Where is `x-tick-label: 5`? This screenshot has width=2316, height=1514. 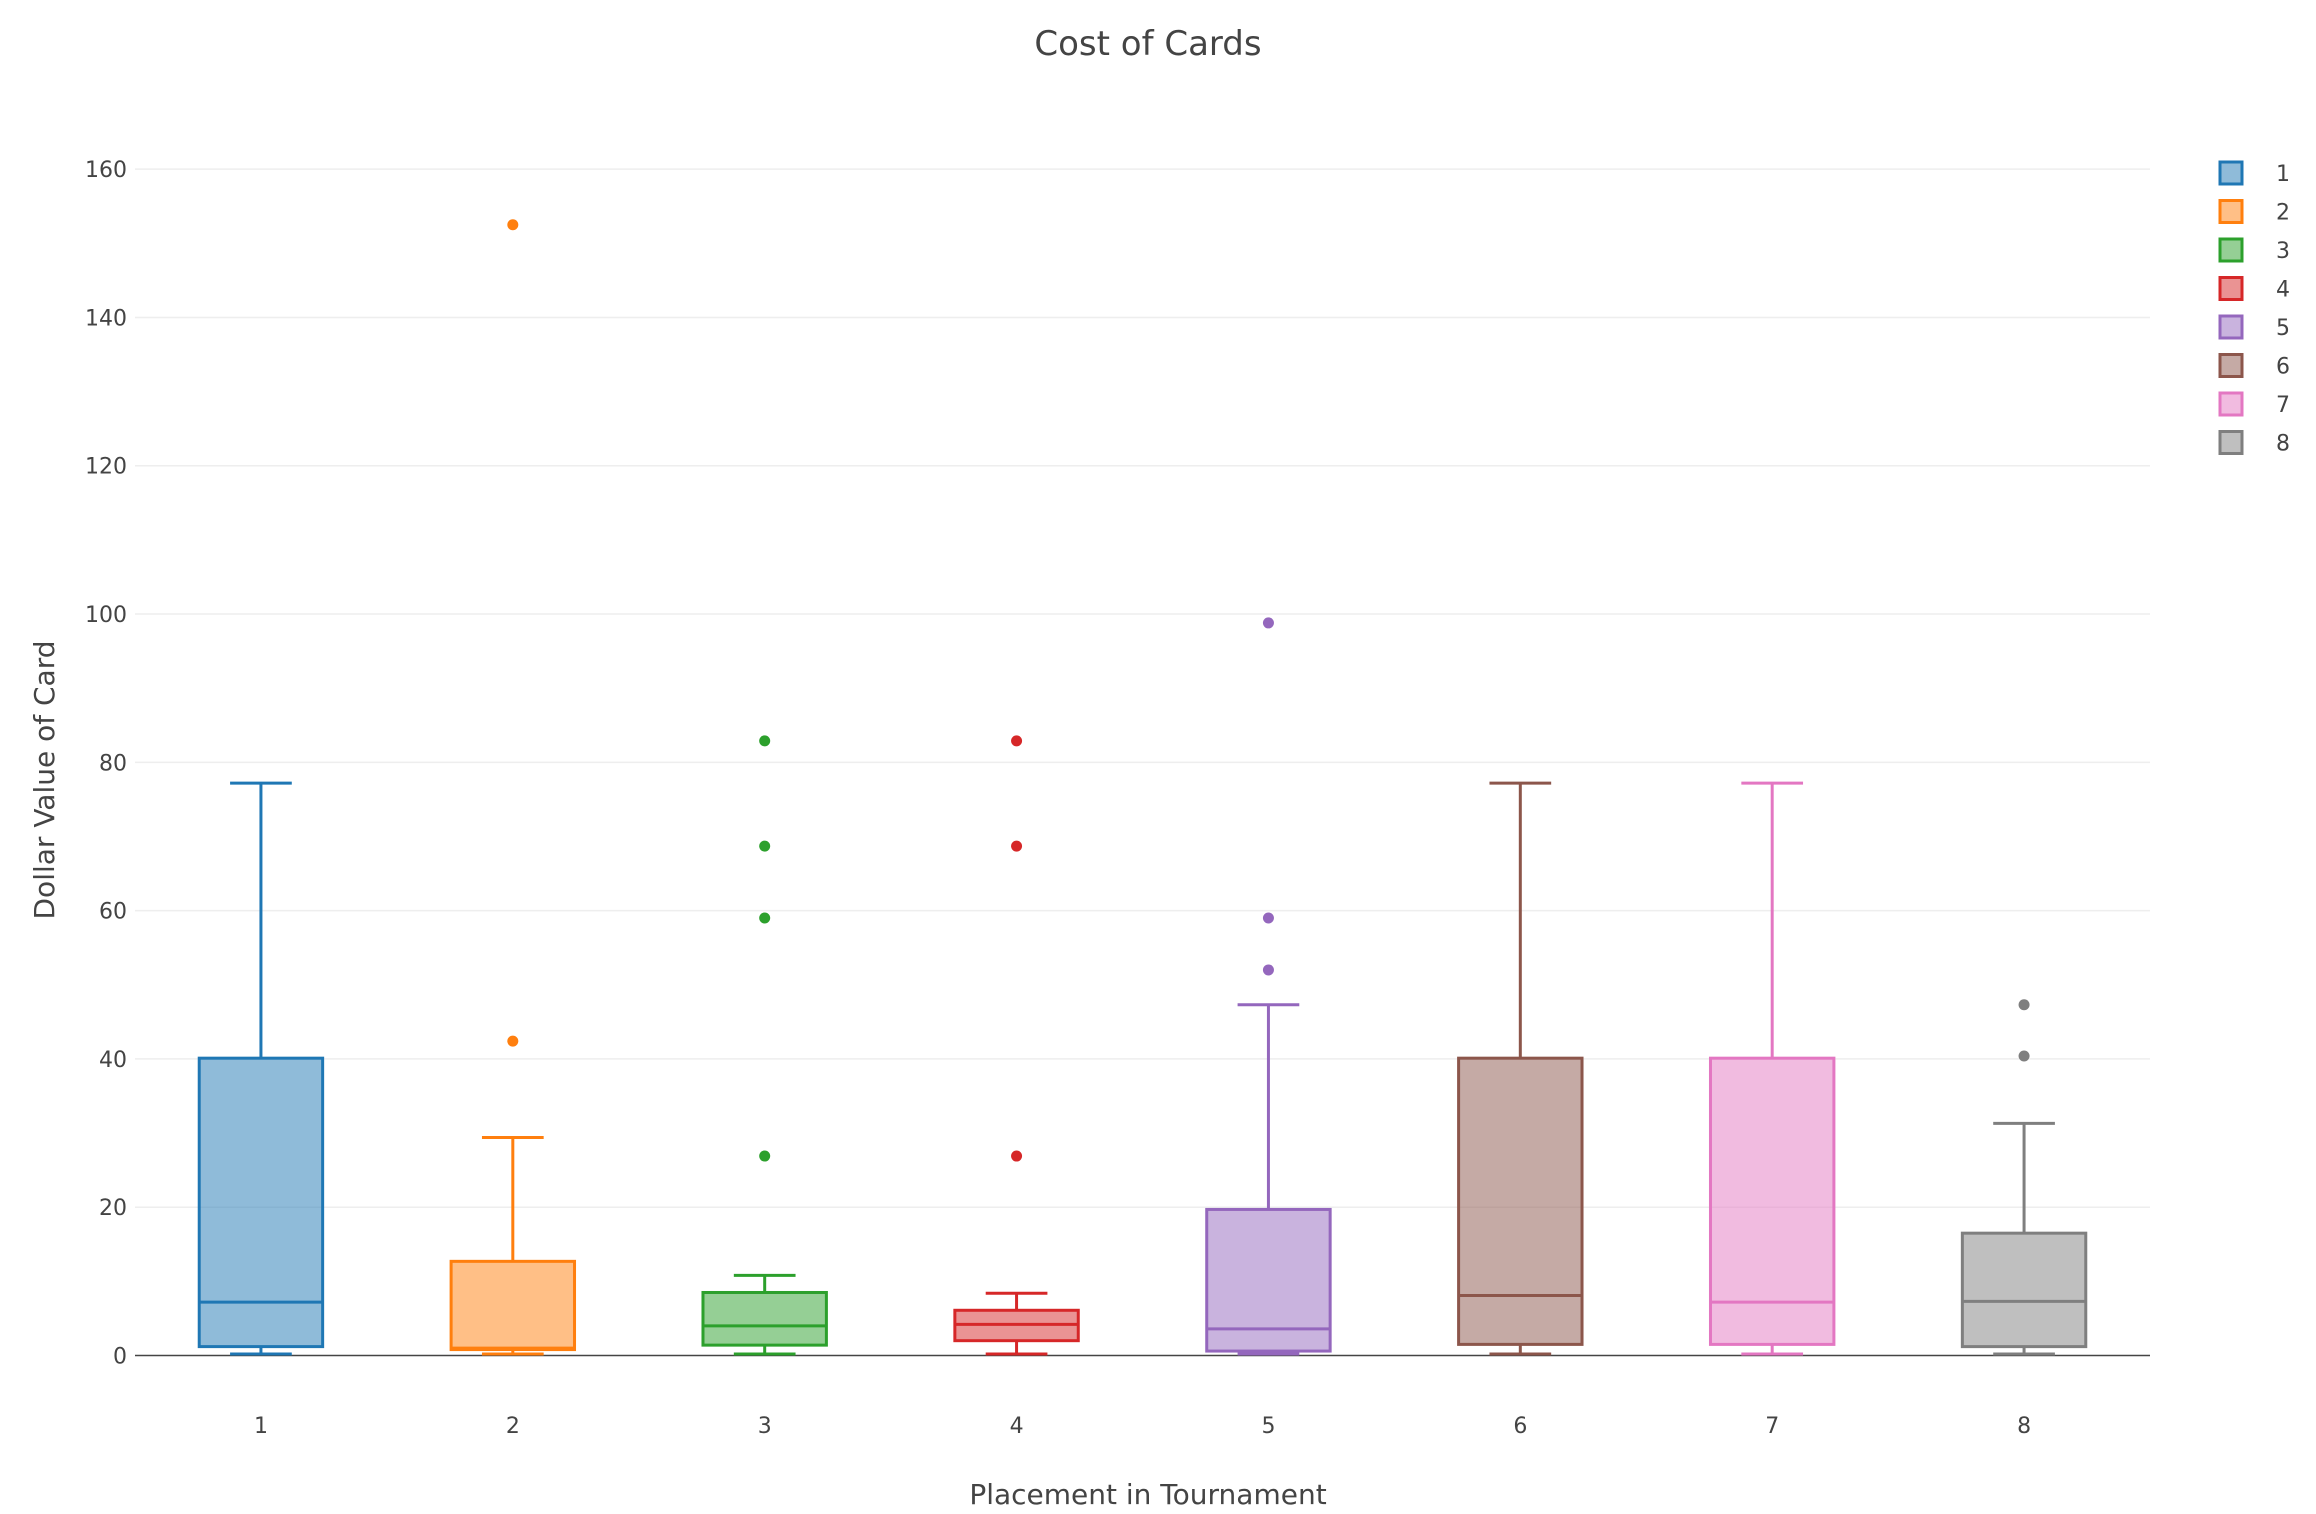 x-tick-label: 5 is located at coordinates (1268, 1426).